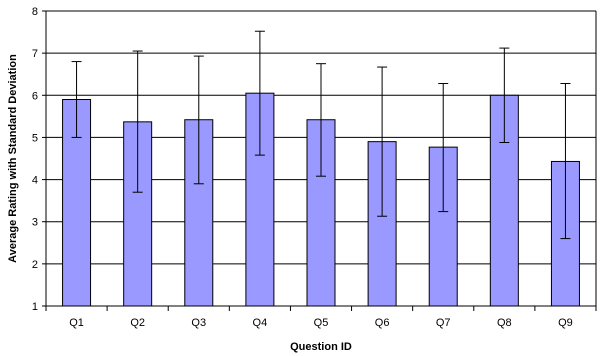 Image resolution: width=608 pixels, height=356 pixels. I want to click on x-axis-title: Question ID, so click(321, 347).